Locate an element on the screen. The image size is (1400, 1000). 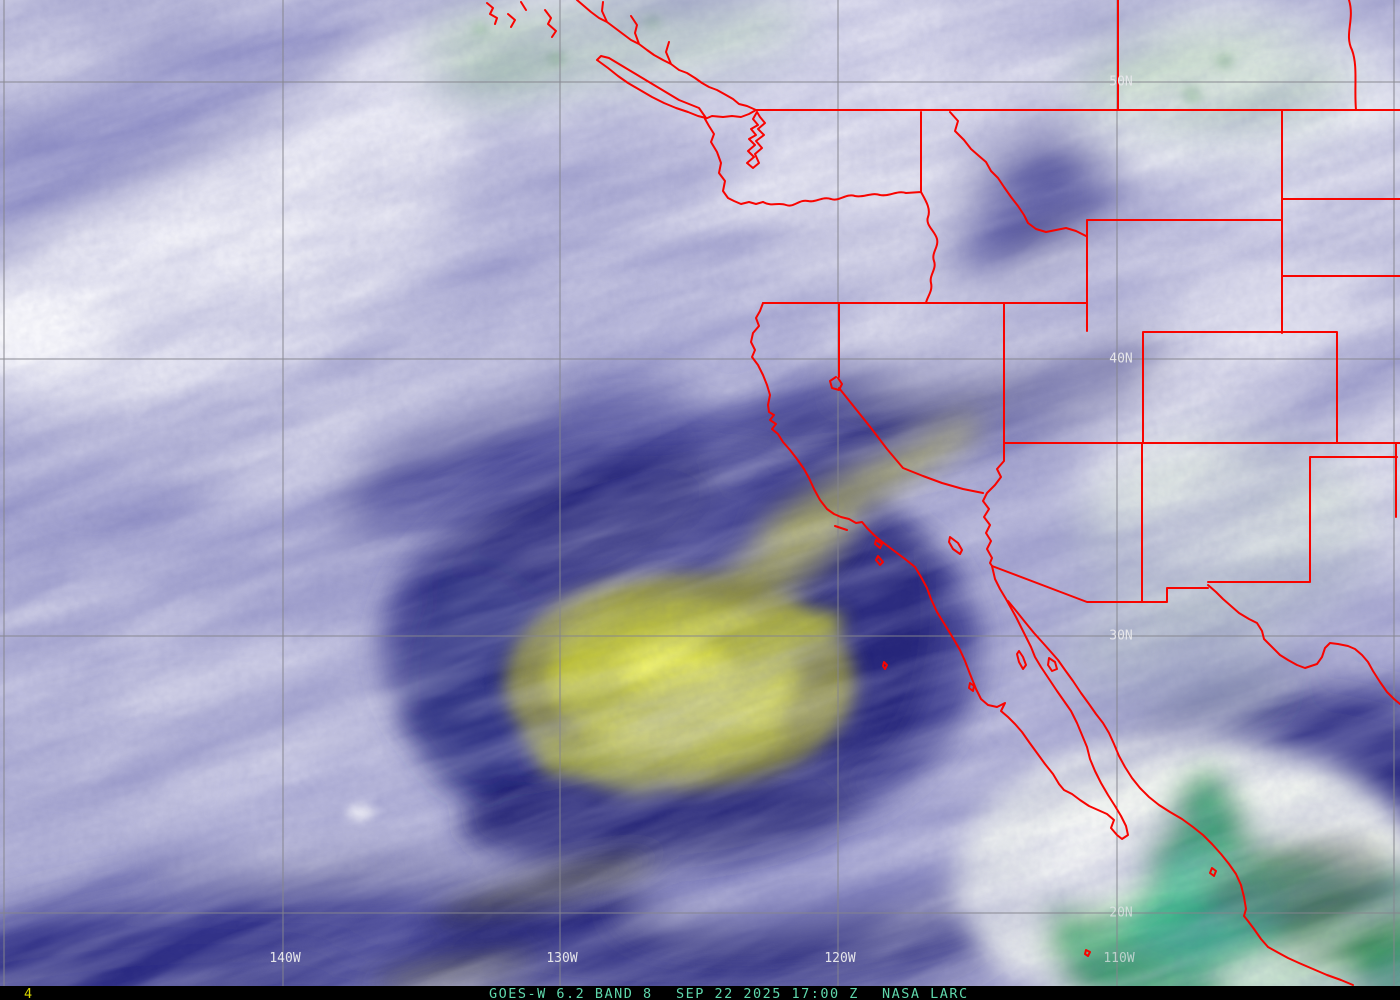
baja-california-path is located at coordinates (1021, 702).